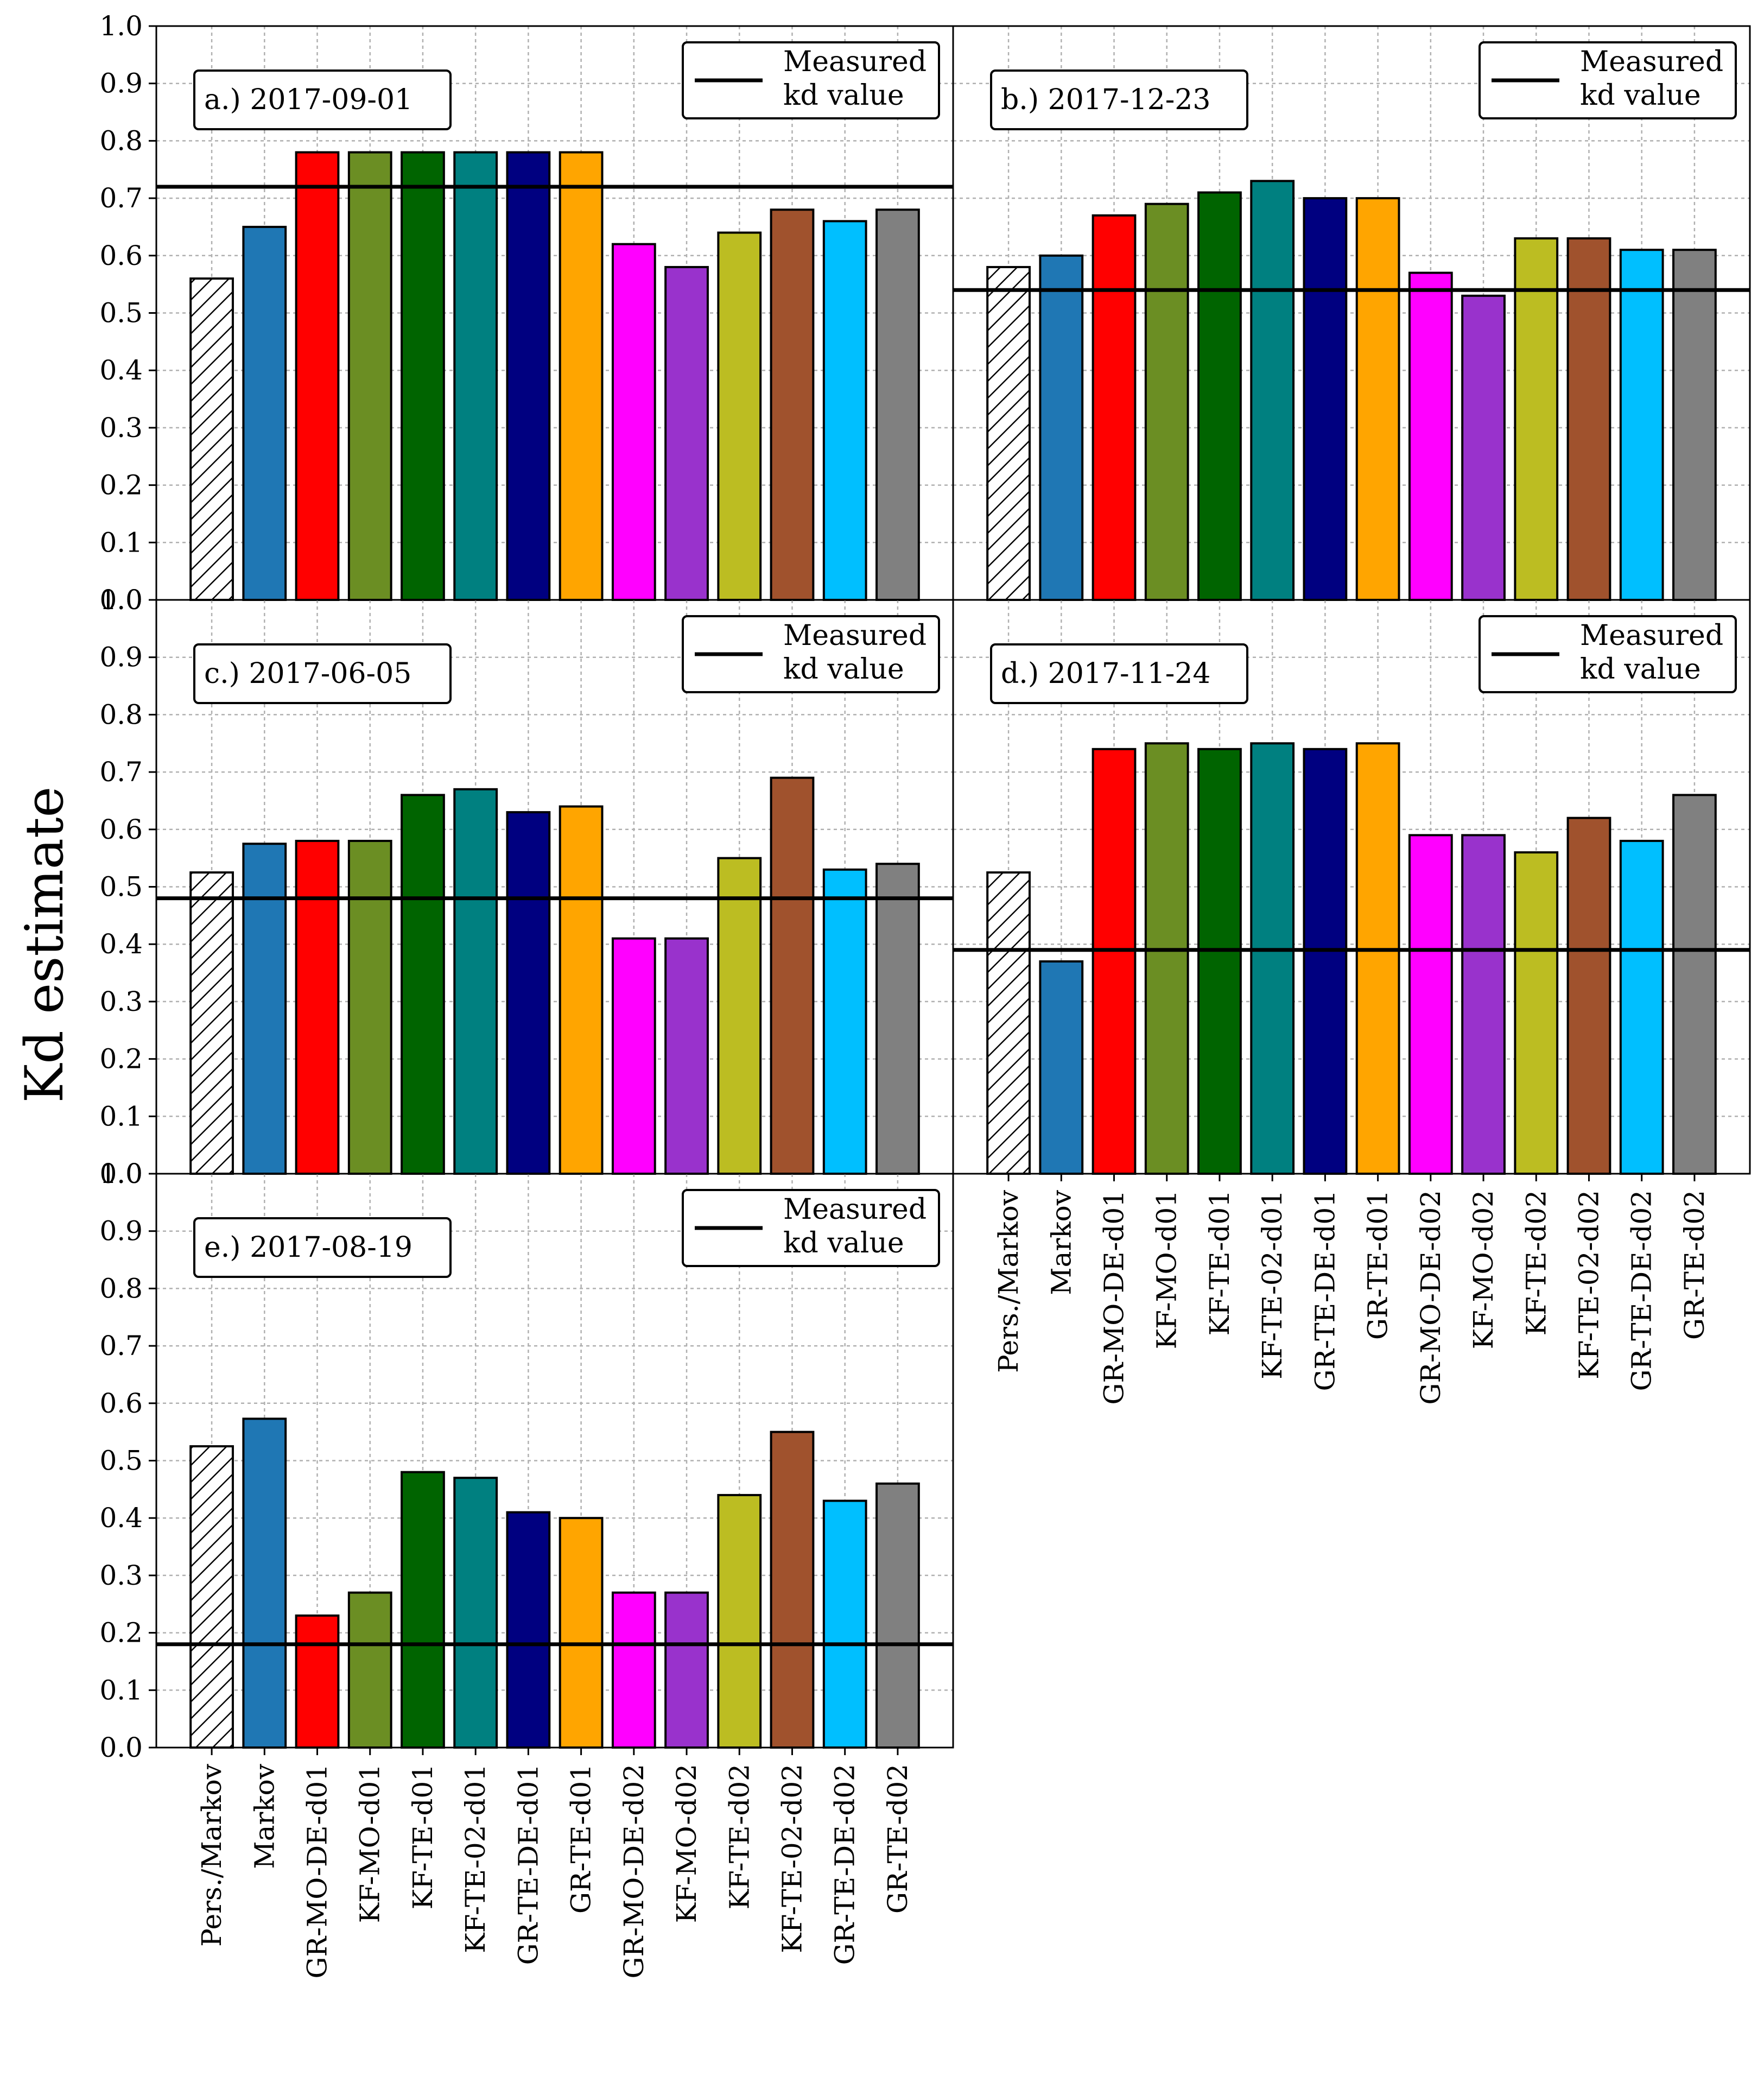 Image resolution: width=1764 pixels, height=2095 pixels. I want to click on y-tick-label: 0.4, so click(121, 370).